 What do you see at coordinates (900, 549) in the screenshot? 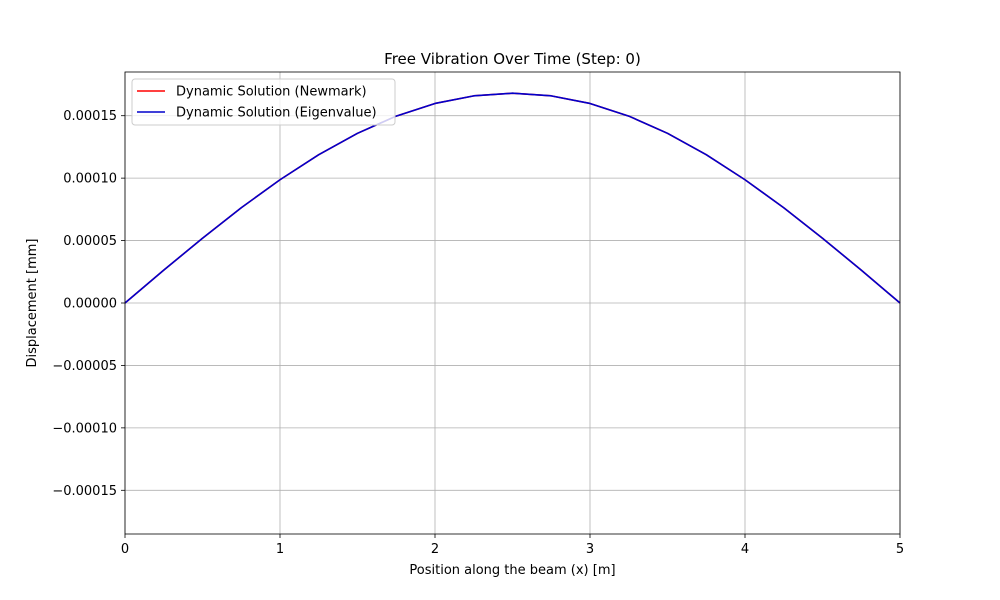
I see `x-tick-label: 5` at bounding box center [900, 549].